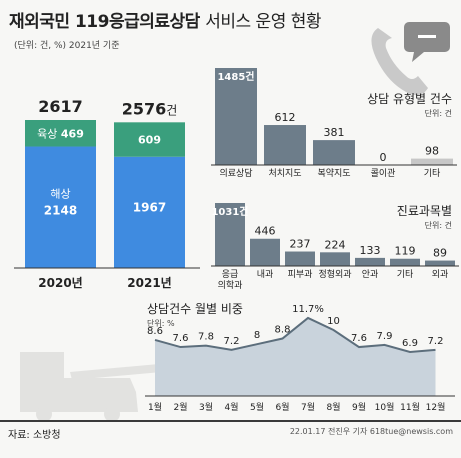  What do you see at coordinates (308, 309) in the screenshot?
I see `point-value-label: 11.7%` at bounding box center [308, 309].